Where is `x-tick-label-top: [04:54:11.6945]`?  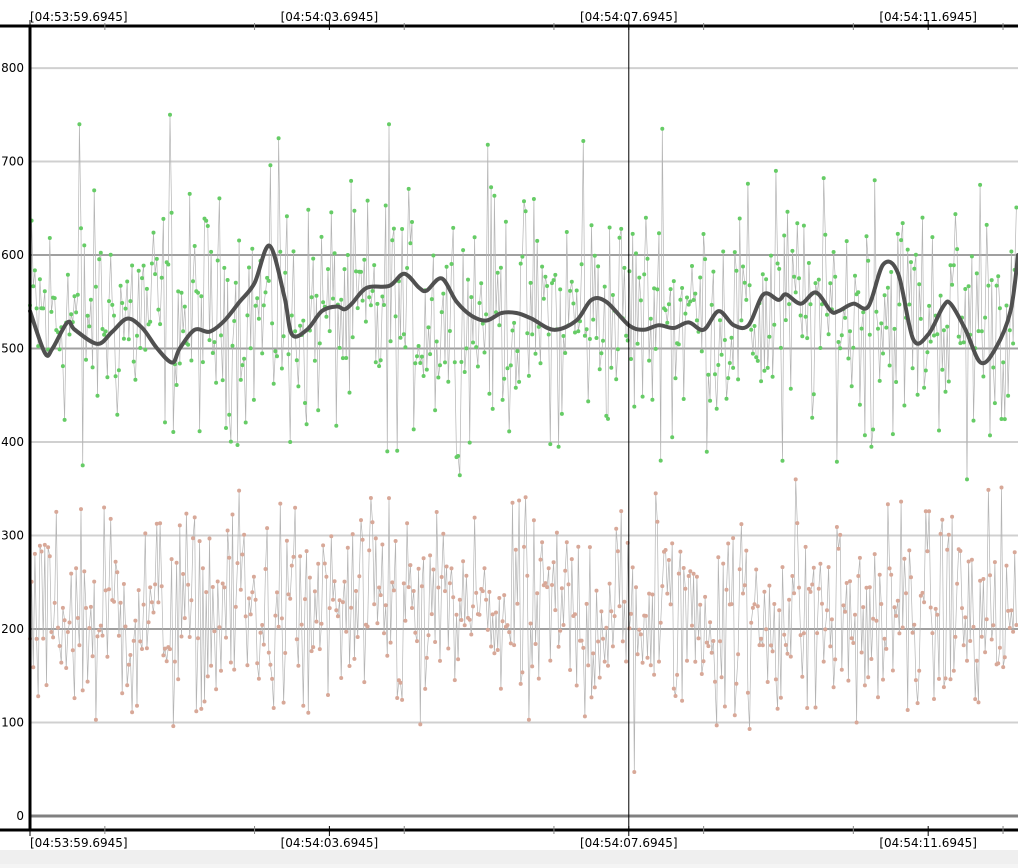
x-tick-label-top: [04:54:11.6945] is located at coordinates (928, 17).